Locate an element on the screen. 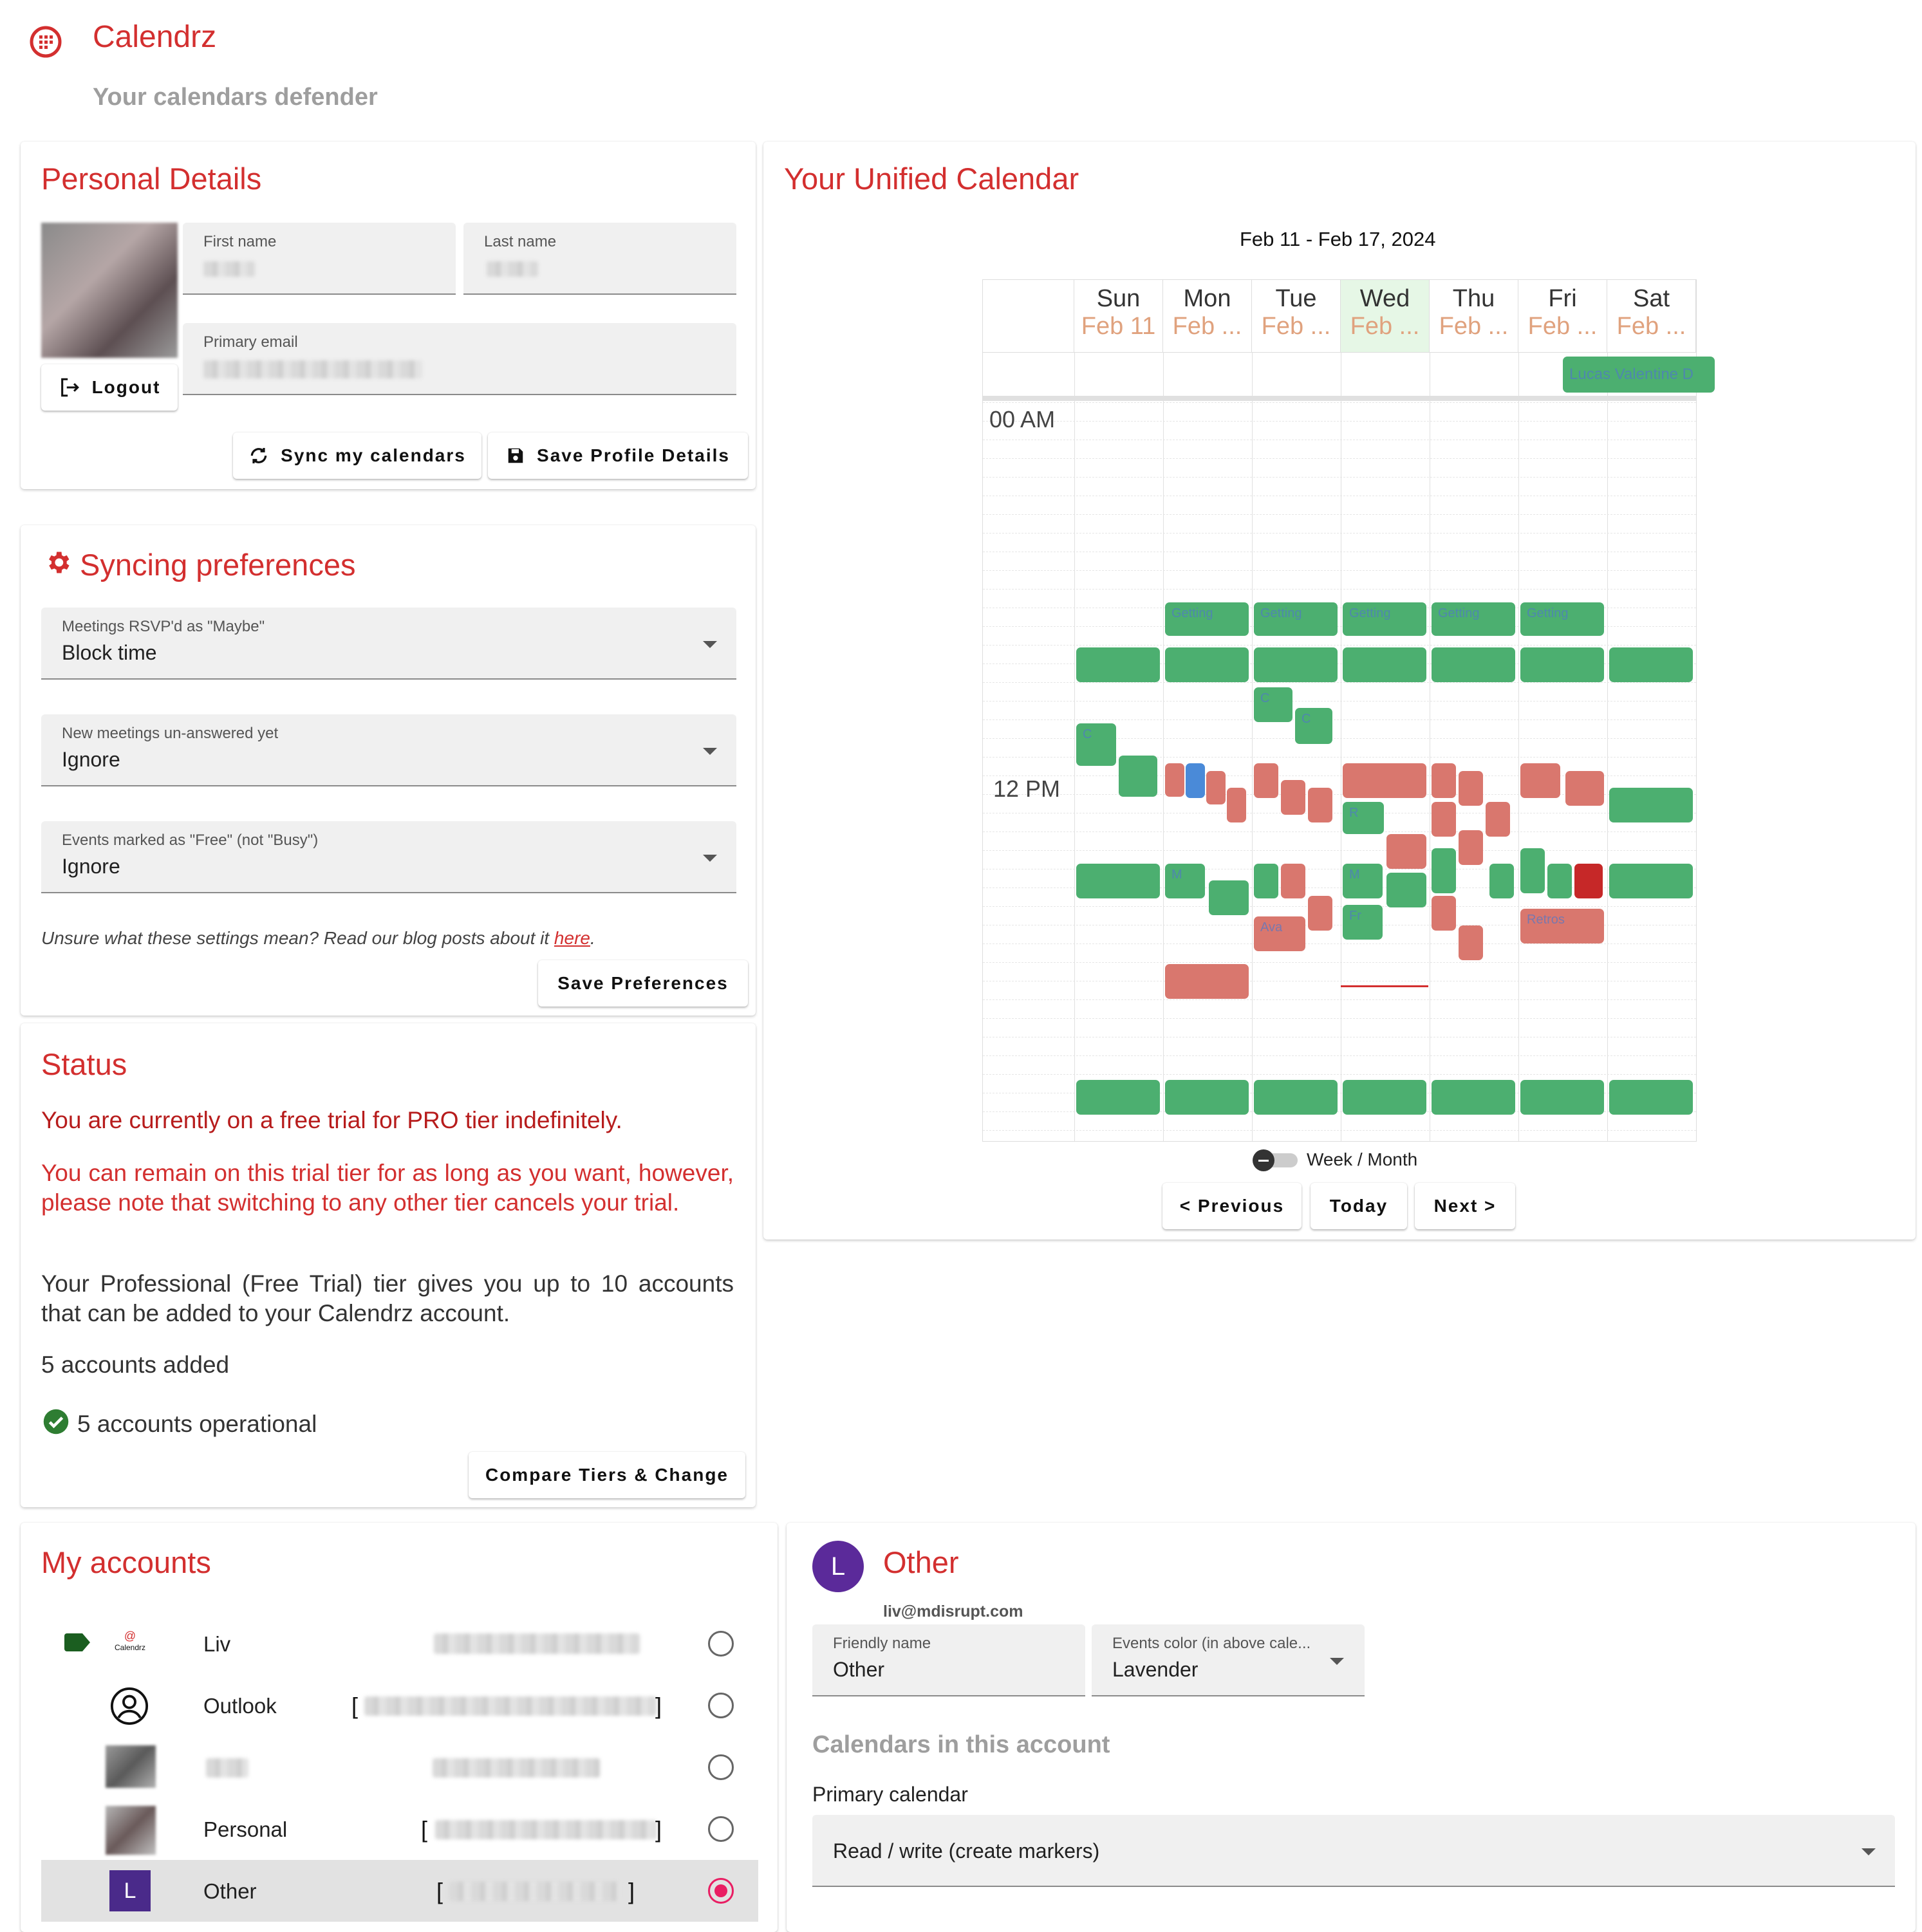  sync-calendars-button: Sync my calendars is located at coordinates (357, 455).